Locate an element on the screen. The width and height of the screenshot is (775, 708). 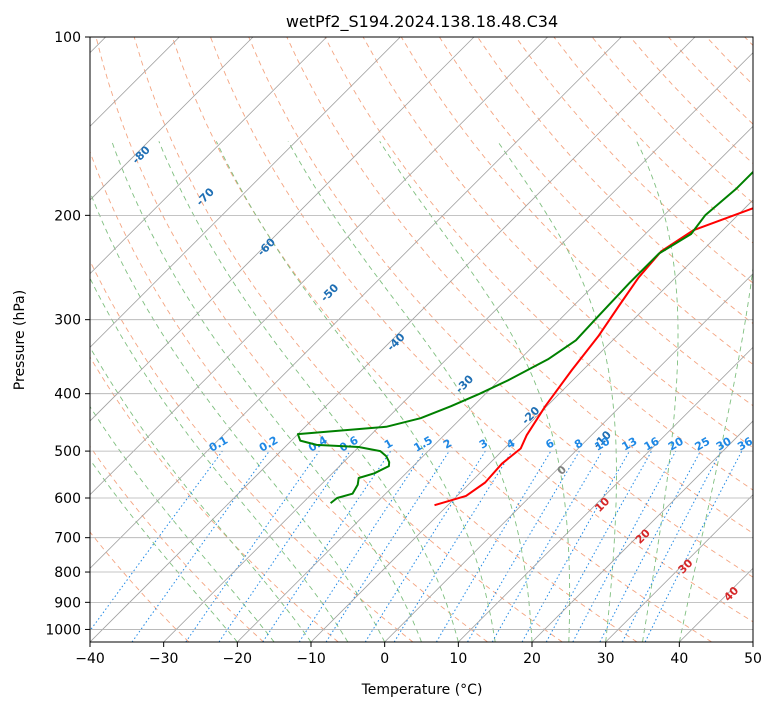
moist-adiabat is located at coordinates (201, 494).